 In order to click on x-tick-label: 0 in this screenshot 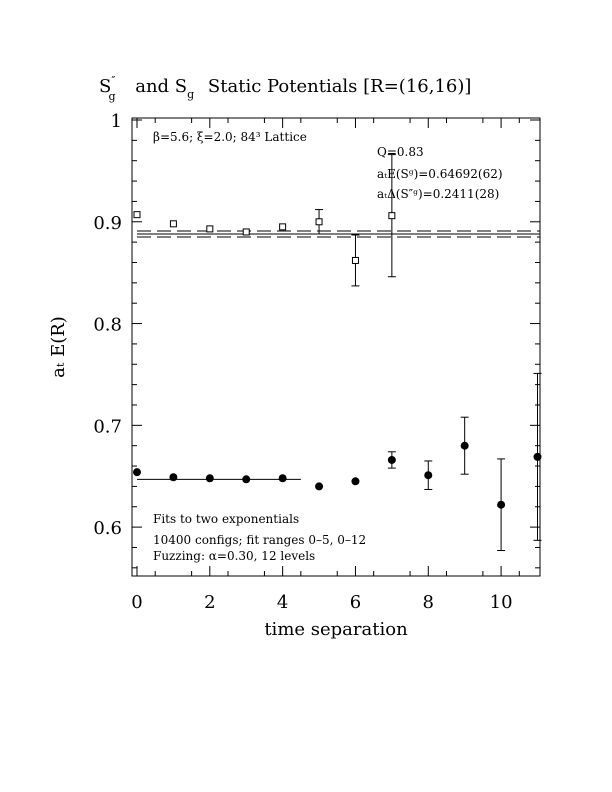, I will do `click(136, 602)`.